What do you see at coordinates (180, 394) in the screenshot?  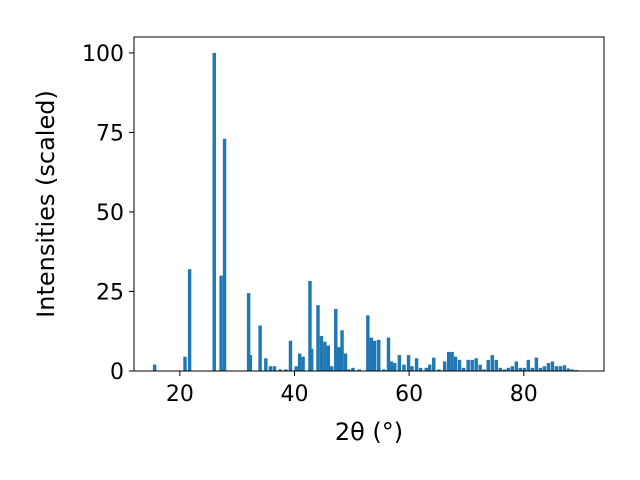 I see `x-tick-label: 20` at bounding box center [180, 394].